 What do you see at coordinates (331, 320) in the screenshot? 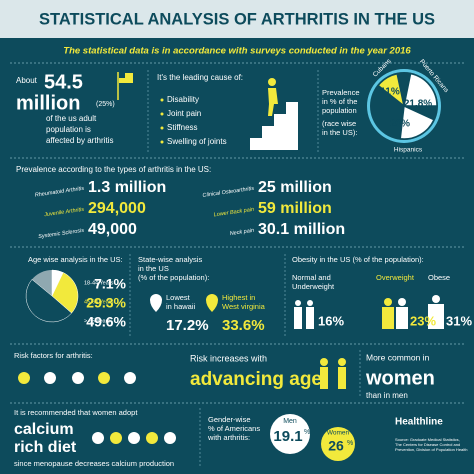
I see `obesity-value: 16%` at bounding box center [331, 320].